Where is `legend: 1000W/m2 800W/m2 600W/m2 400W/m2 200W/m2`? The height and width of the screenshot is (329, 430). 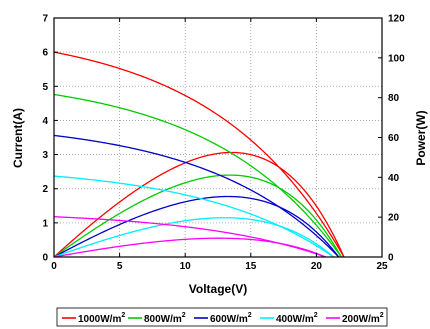 legend: 1000W/m2 800W/m2 600W/m2 400W/m2 200W/m2 is located at coordinates (222, 317).